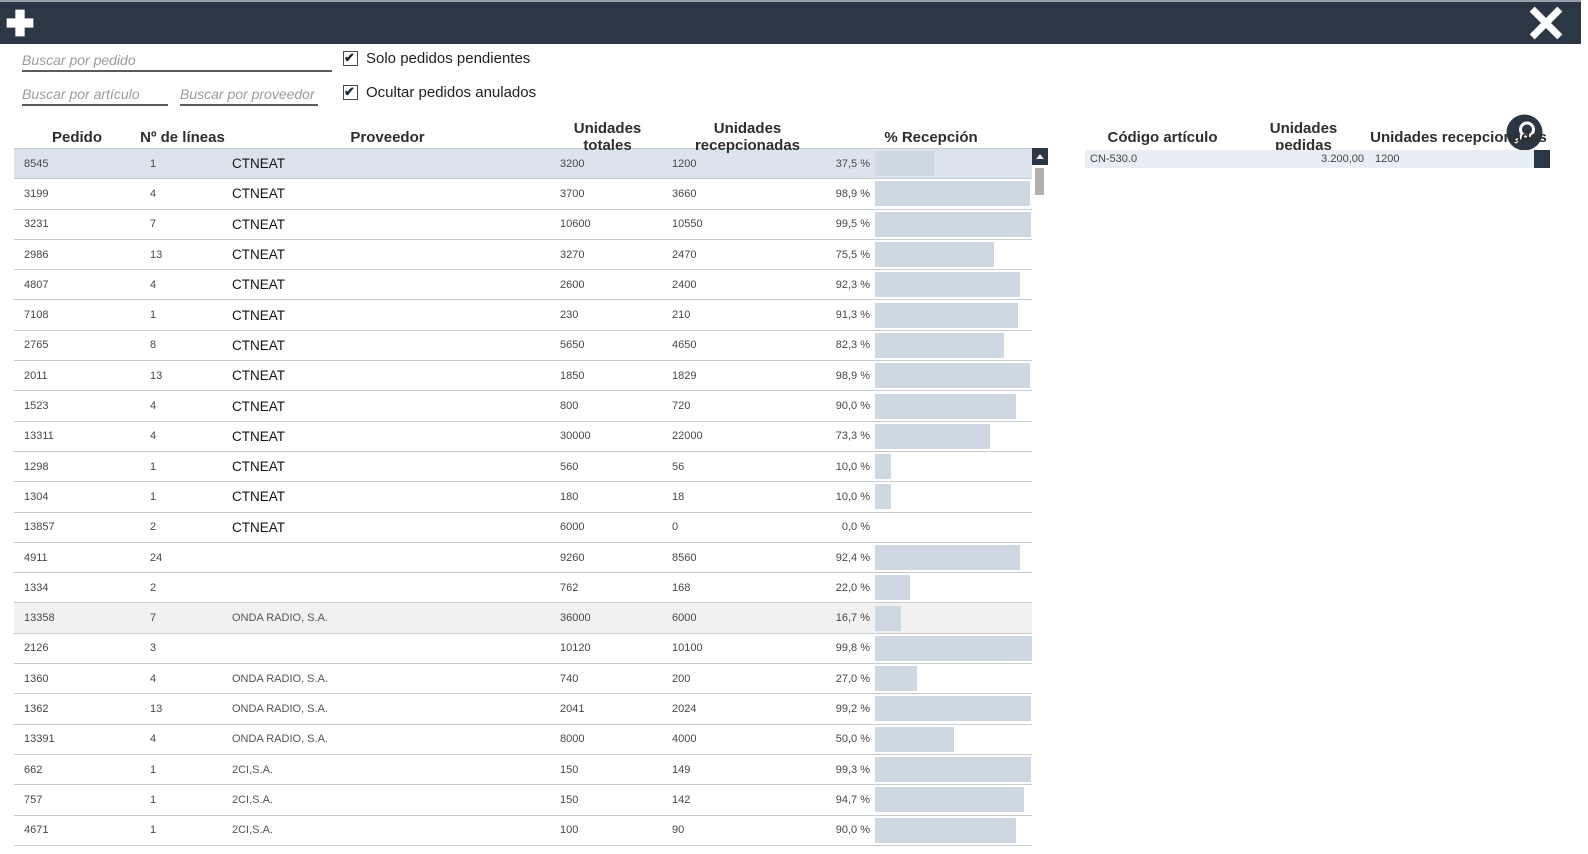  What do you see at coordinates (523, 225) in the screenshot?
I see `table-row: 3231 7 CTNEAT 10600 10550 99,5 %` at bounding box center [523, 225].